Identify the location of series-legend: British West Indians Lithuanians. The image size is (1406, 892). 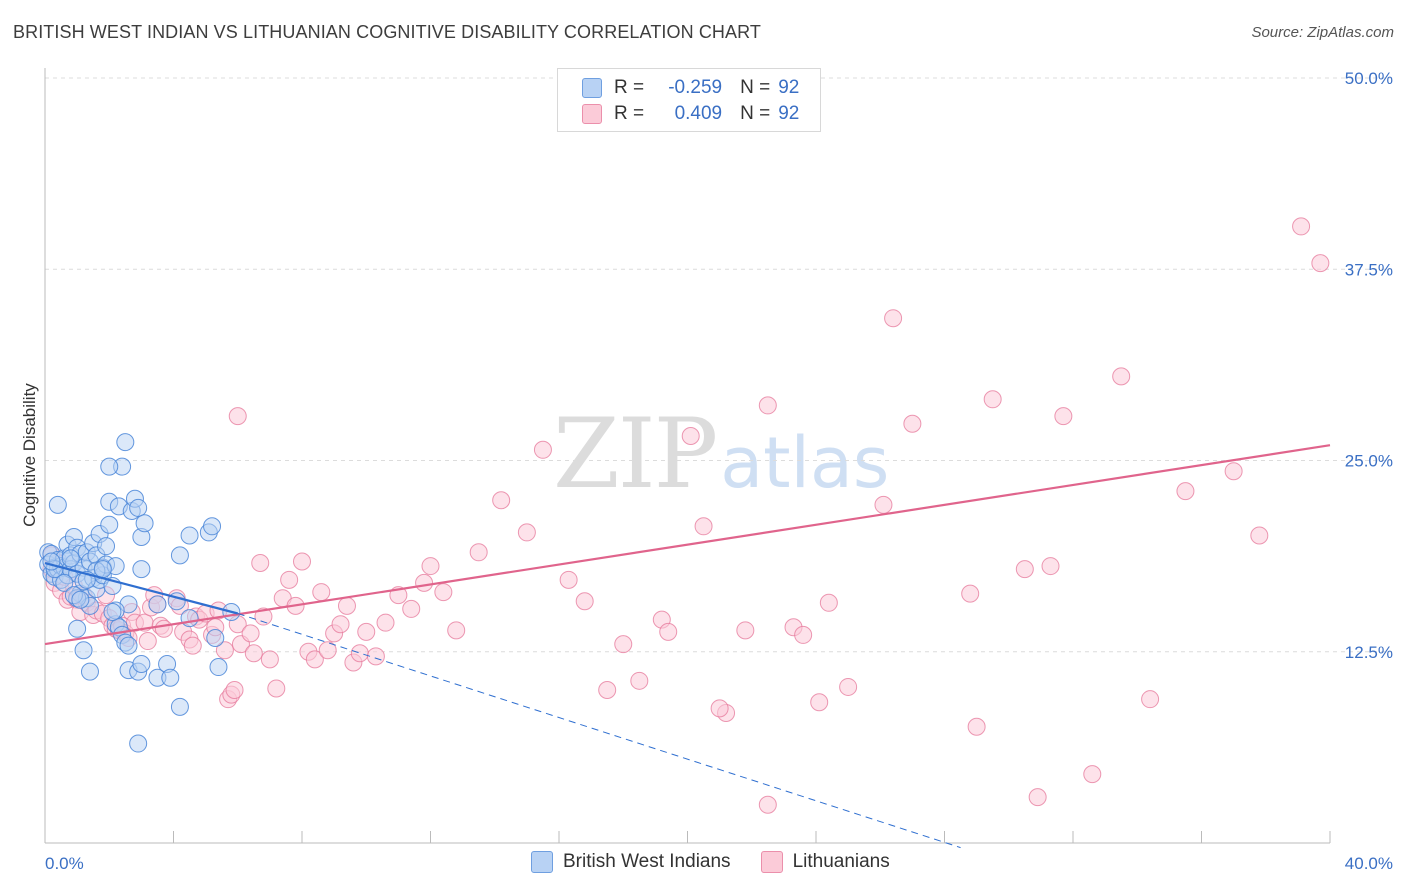
(725, 862).